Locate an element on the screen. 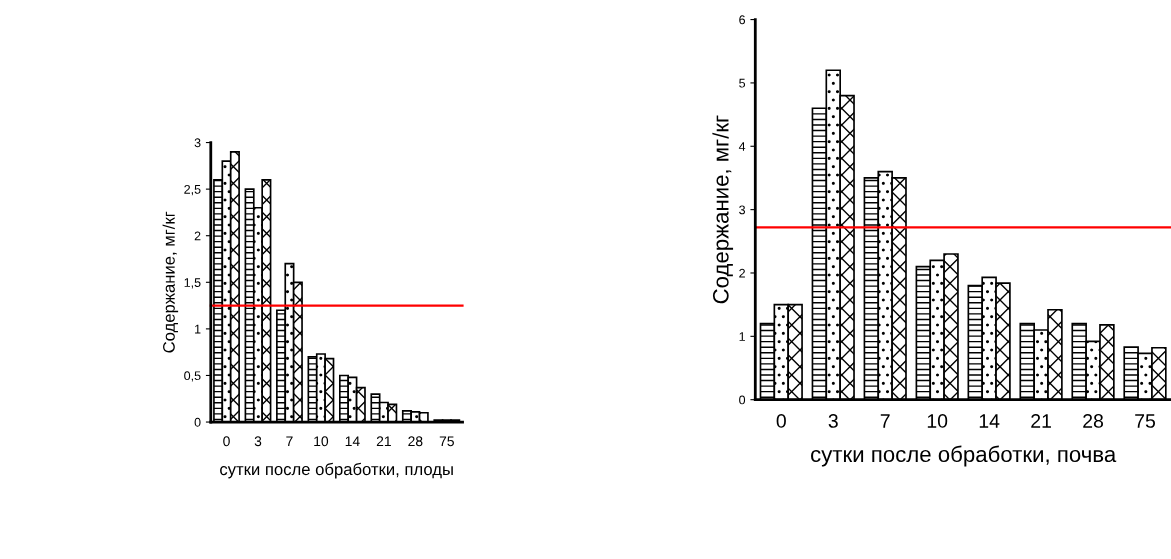 This screenshot has width=1171, height=559. x-axis-title: сутки после обработки, почва is located at coordinates (964, 456).